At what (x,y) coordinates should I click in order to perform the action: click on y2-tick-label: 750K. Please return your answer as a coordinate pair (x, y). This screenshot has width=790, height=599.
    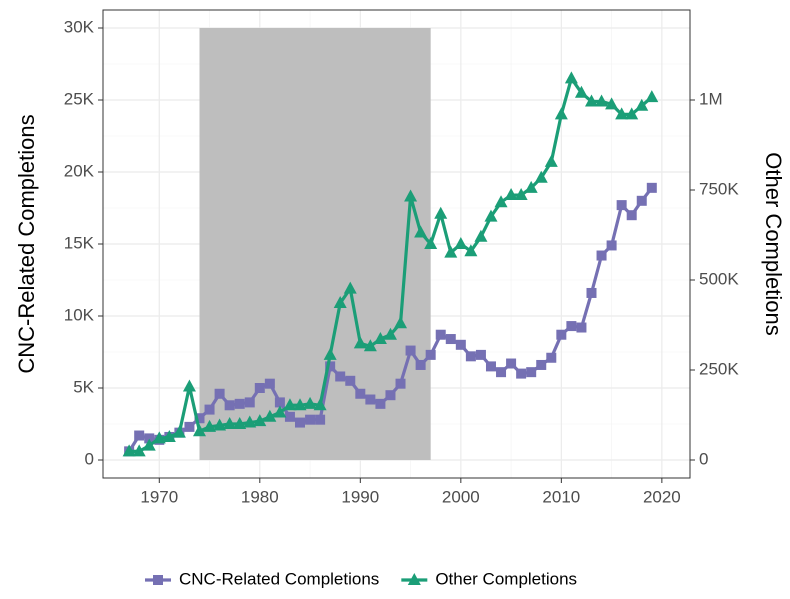
    Looking at the image, I should click on (719, 188).